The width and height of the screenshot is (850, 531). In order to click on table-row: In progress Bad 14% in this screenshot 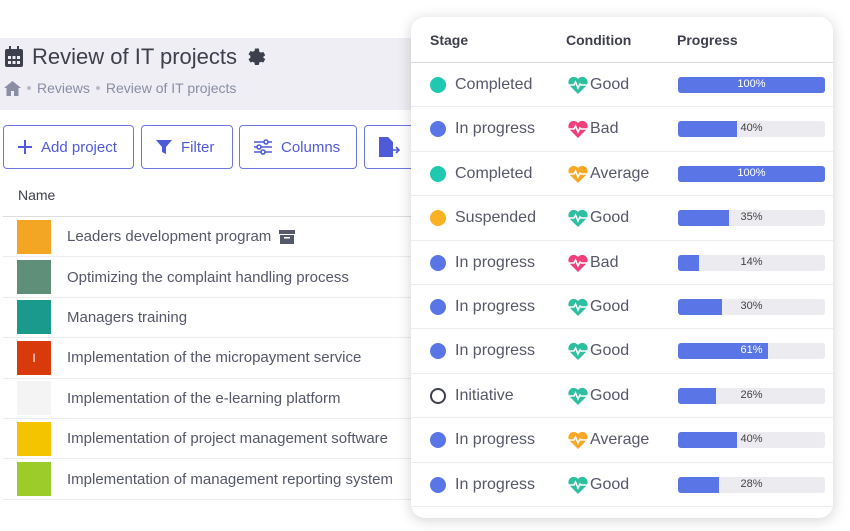, I will do `click(622, 263)`.